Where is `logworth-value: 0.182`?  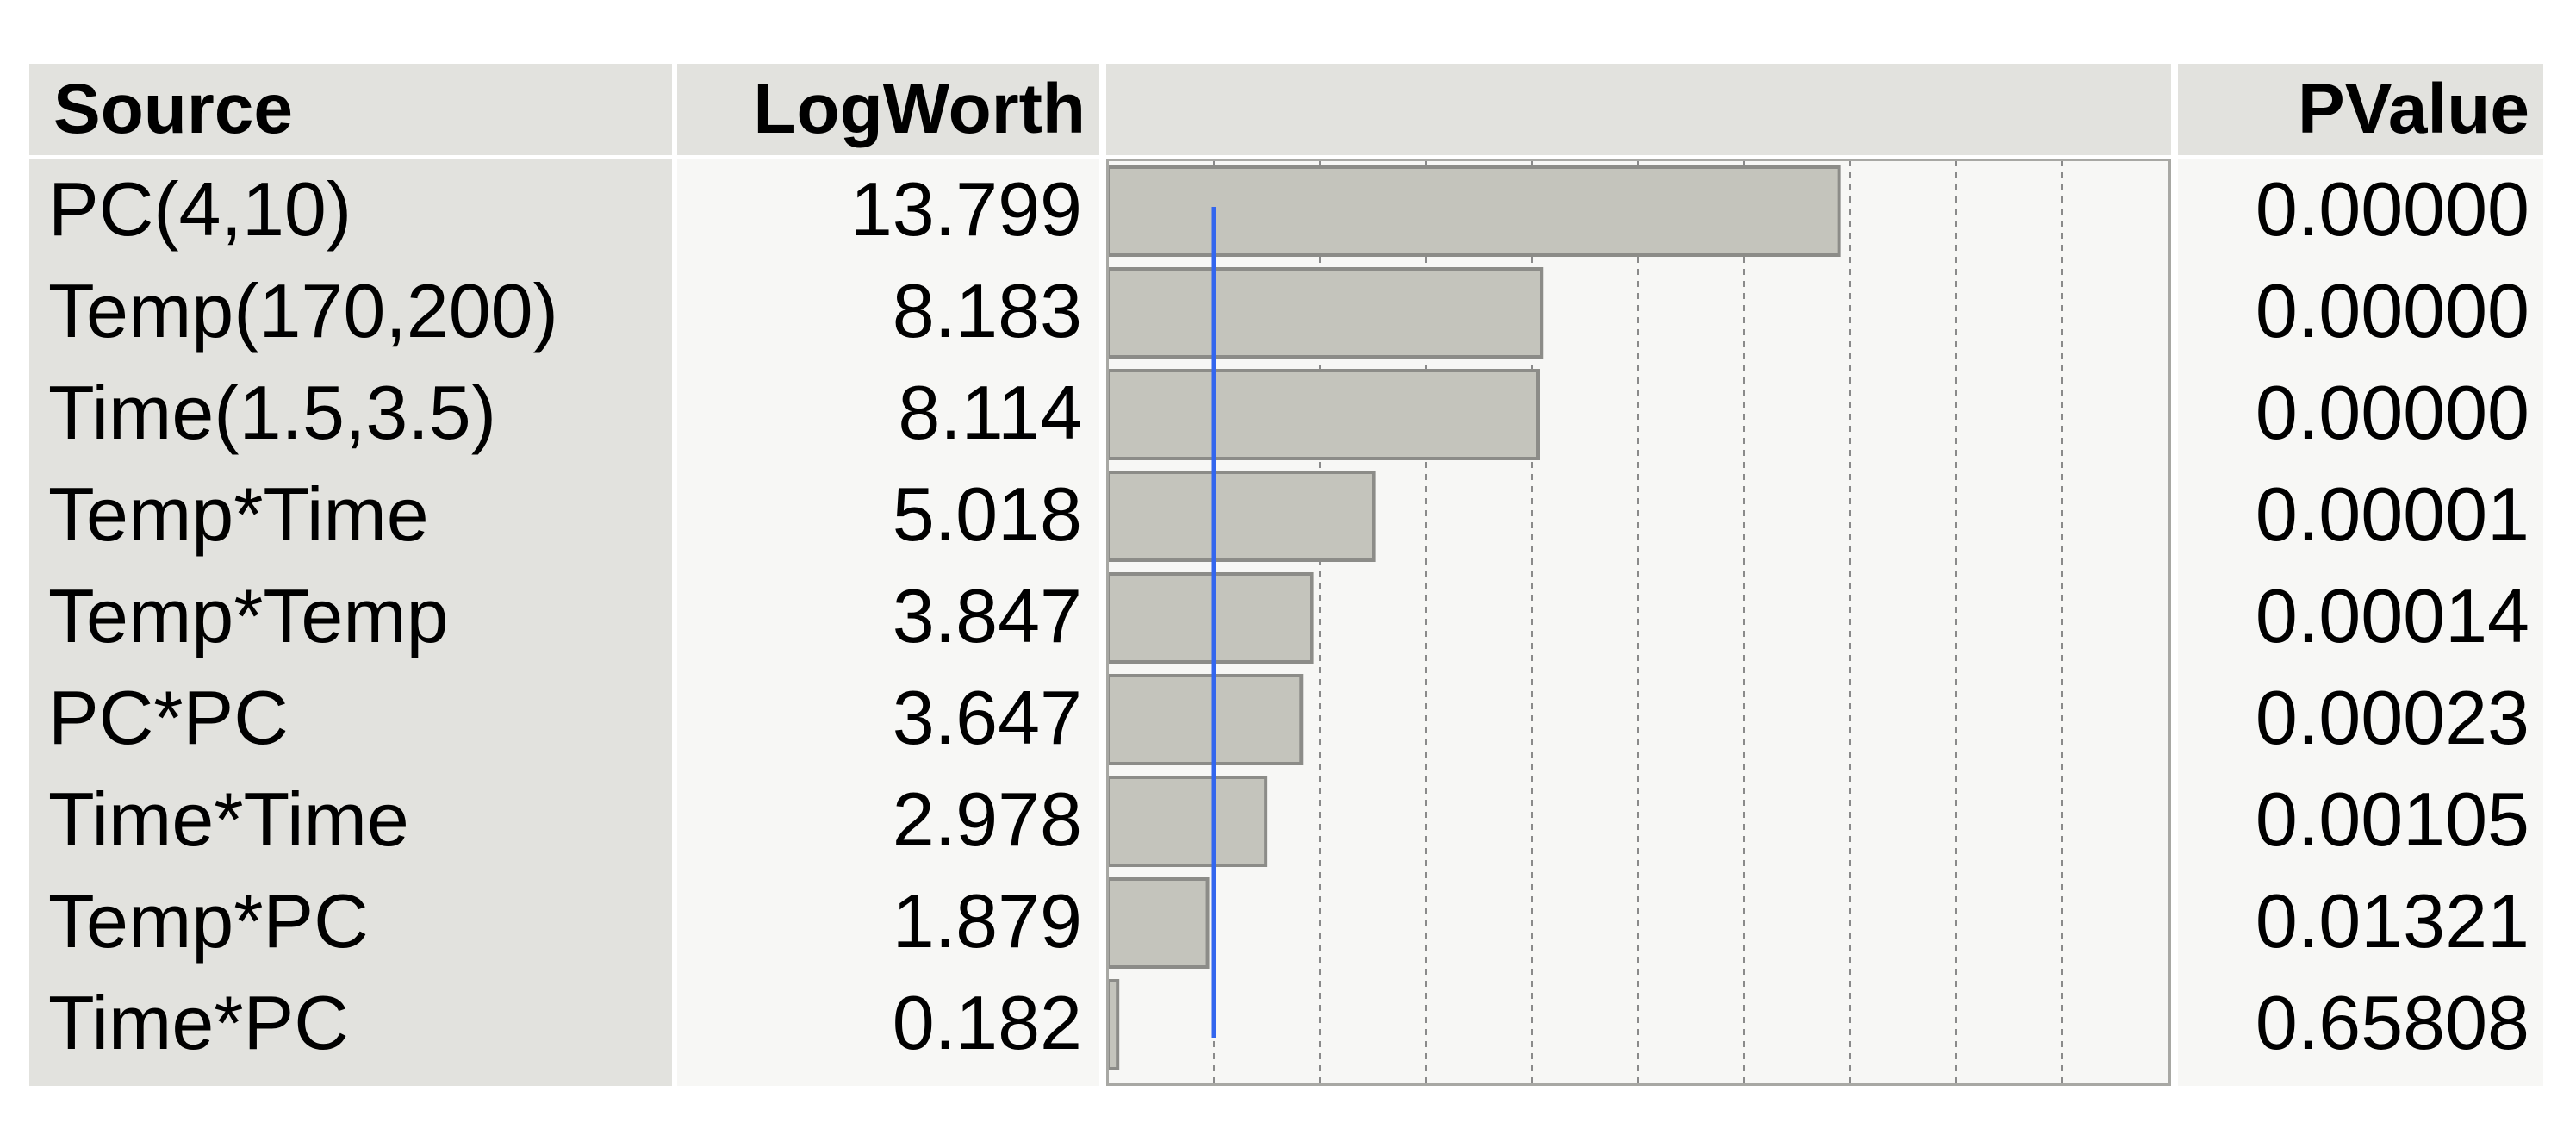
logworth-value: 0.182 is located at coordinates (987, 1022).